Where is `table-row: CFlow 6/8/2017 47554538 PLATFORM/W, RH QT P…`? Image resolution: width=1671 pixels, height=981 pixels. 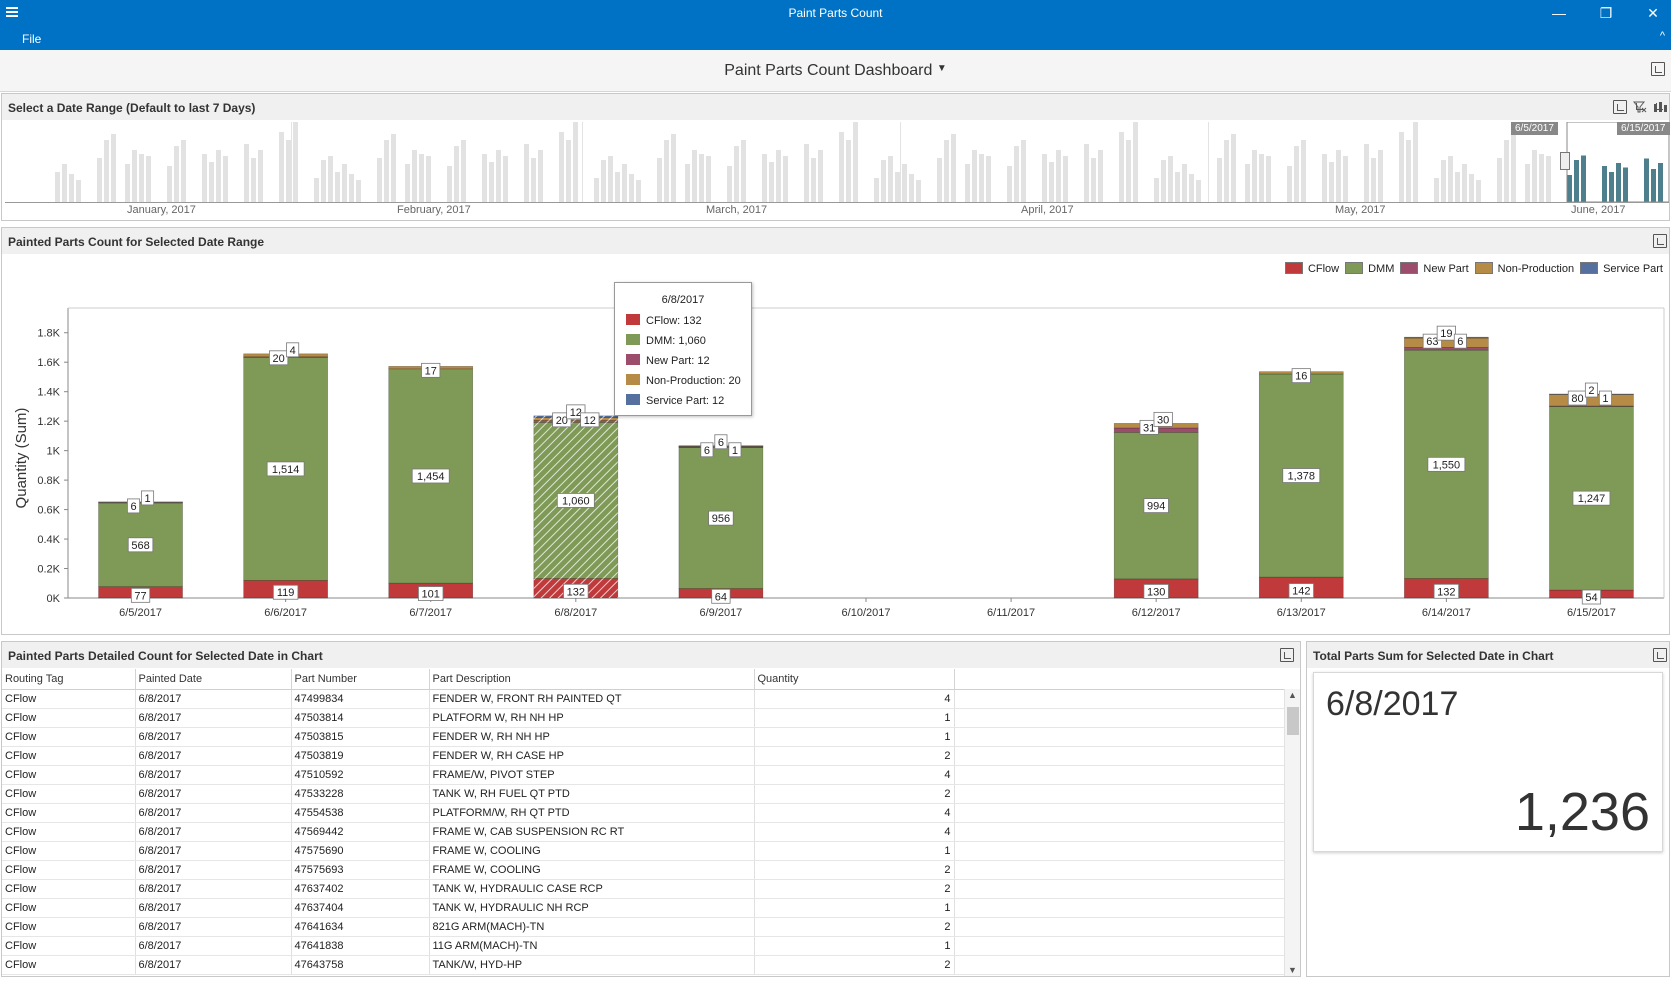 table-row: CFlow 6/8/2017 47554538 PLATFORM/W, RH QT P… is located at coordinates (643, 813).